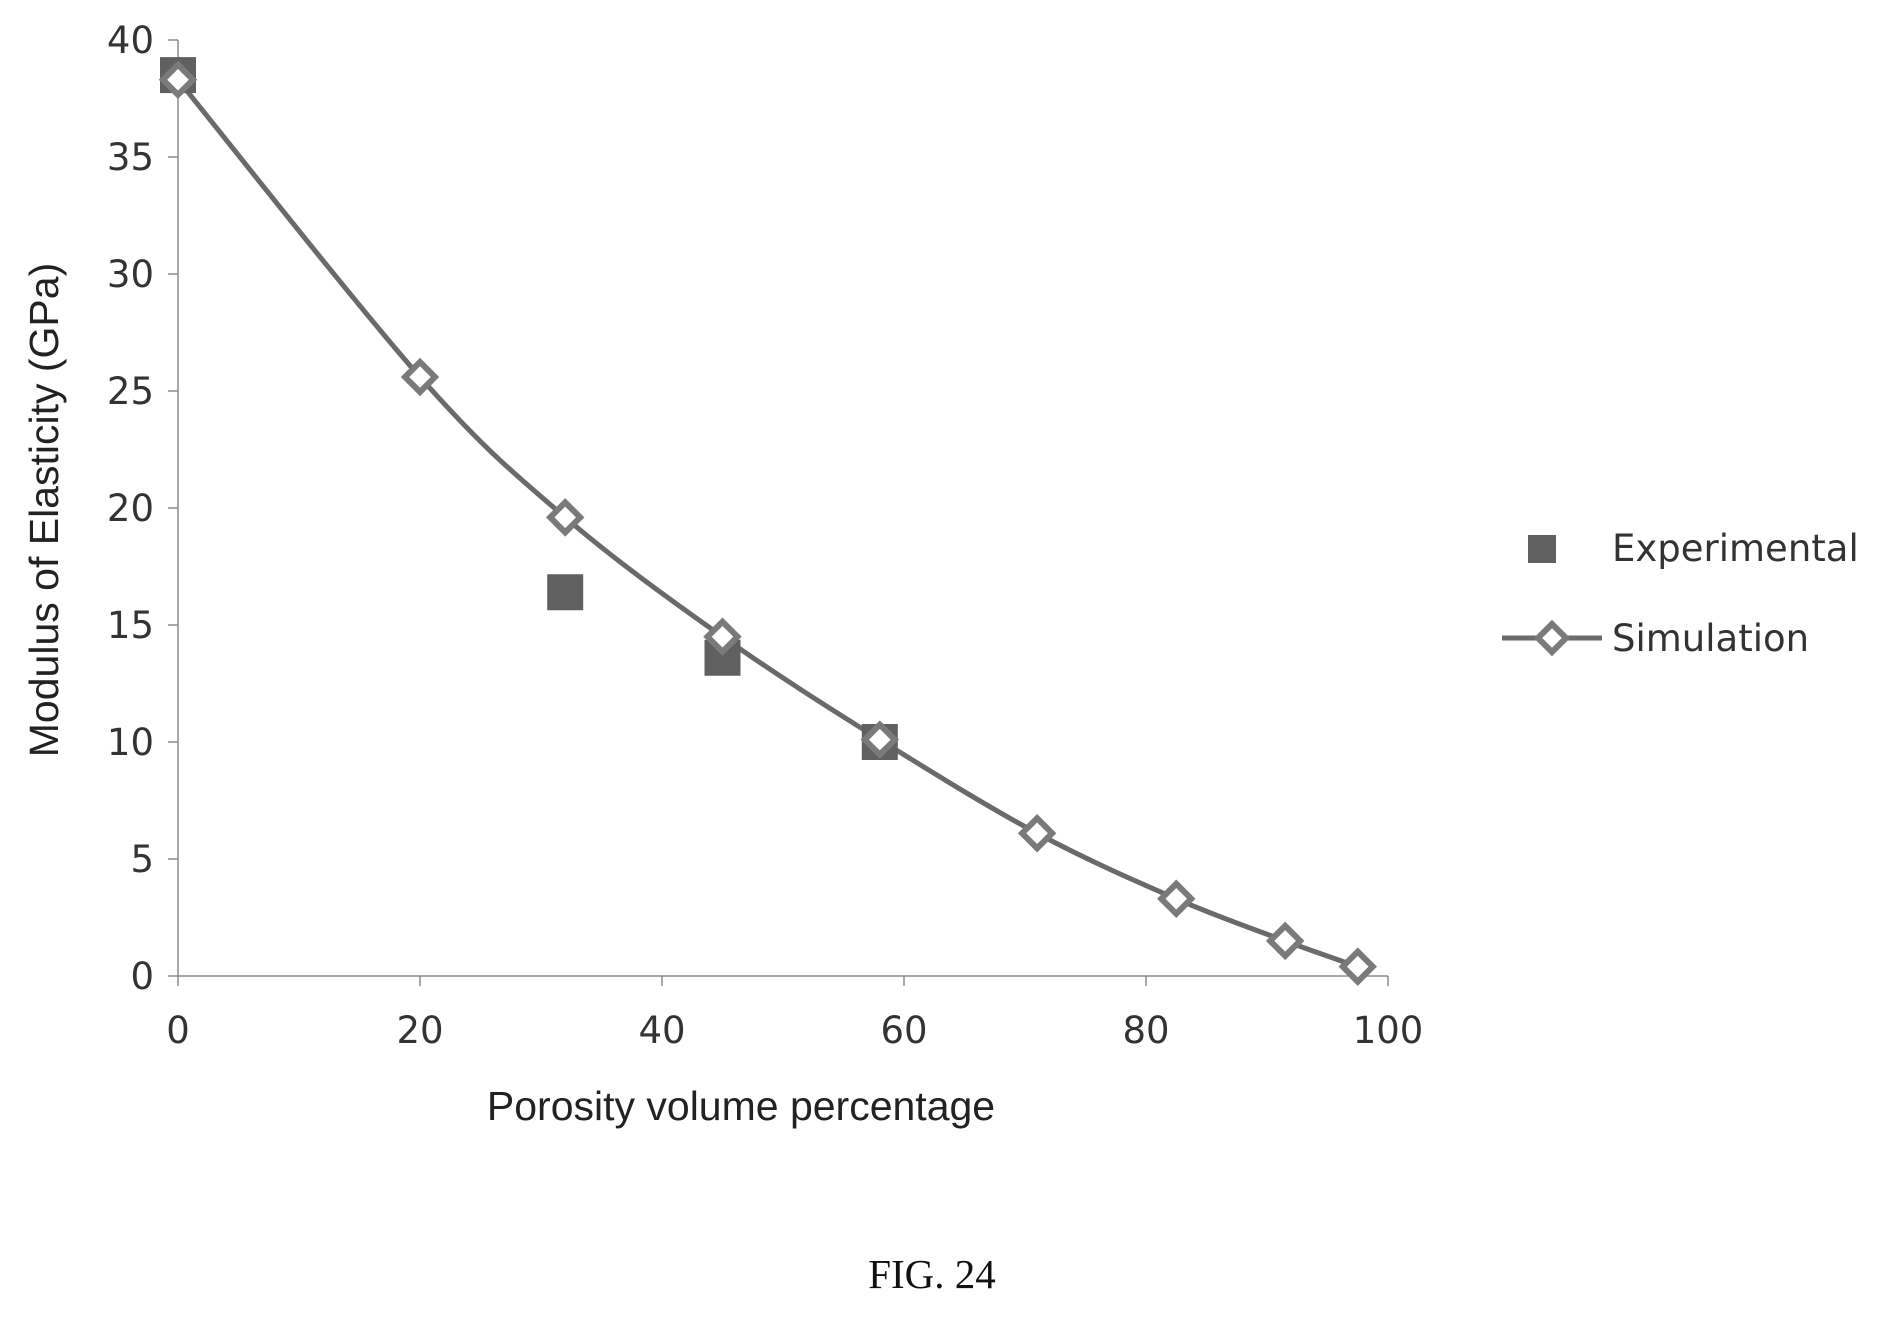 The image size is (1893, 1318). What do you see at coordinates (741, 1106) in the screenshot?
I see `x-axis-title: Porosity volume percentage` at bounding box center [741, 1106].